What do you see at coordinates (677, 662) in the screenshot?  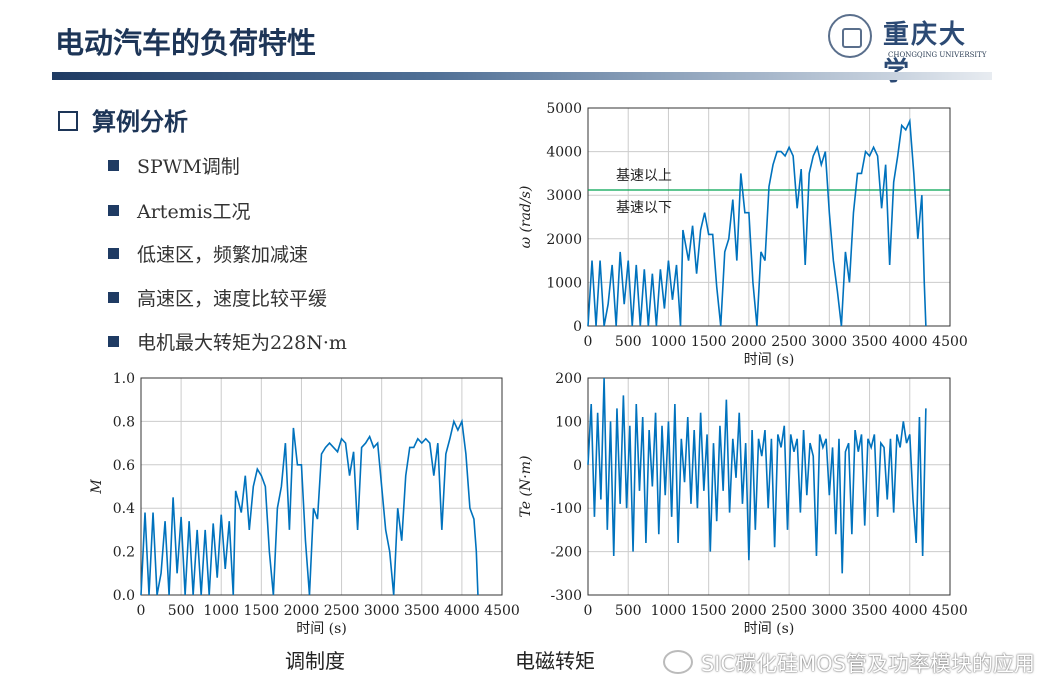 I see `wechat-icon` at bounding box center [677, 662].